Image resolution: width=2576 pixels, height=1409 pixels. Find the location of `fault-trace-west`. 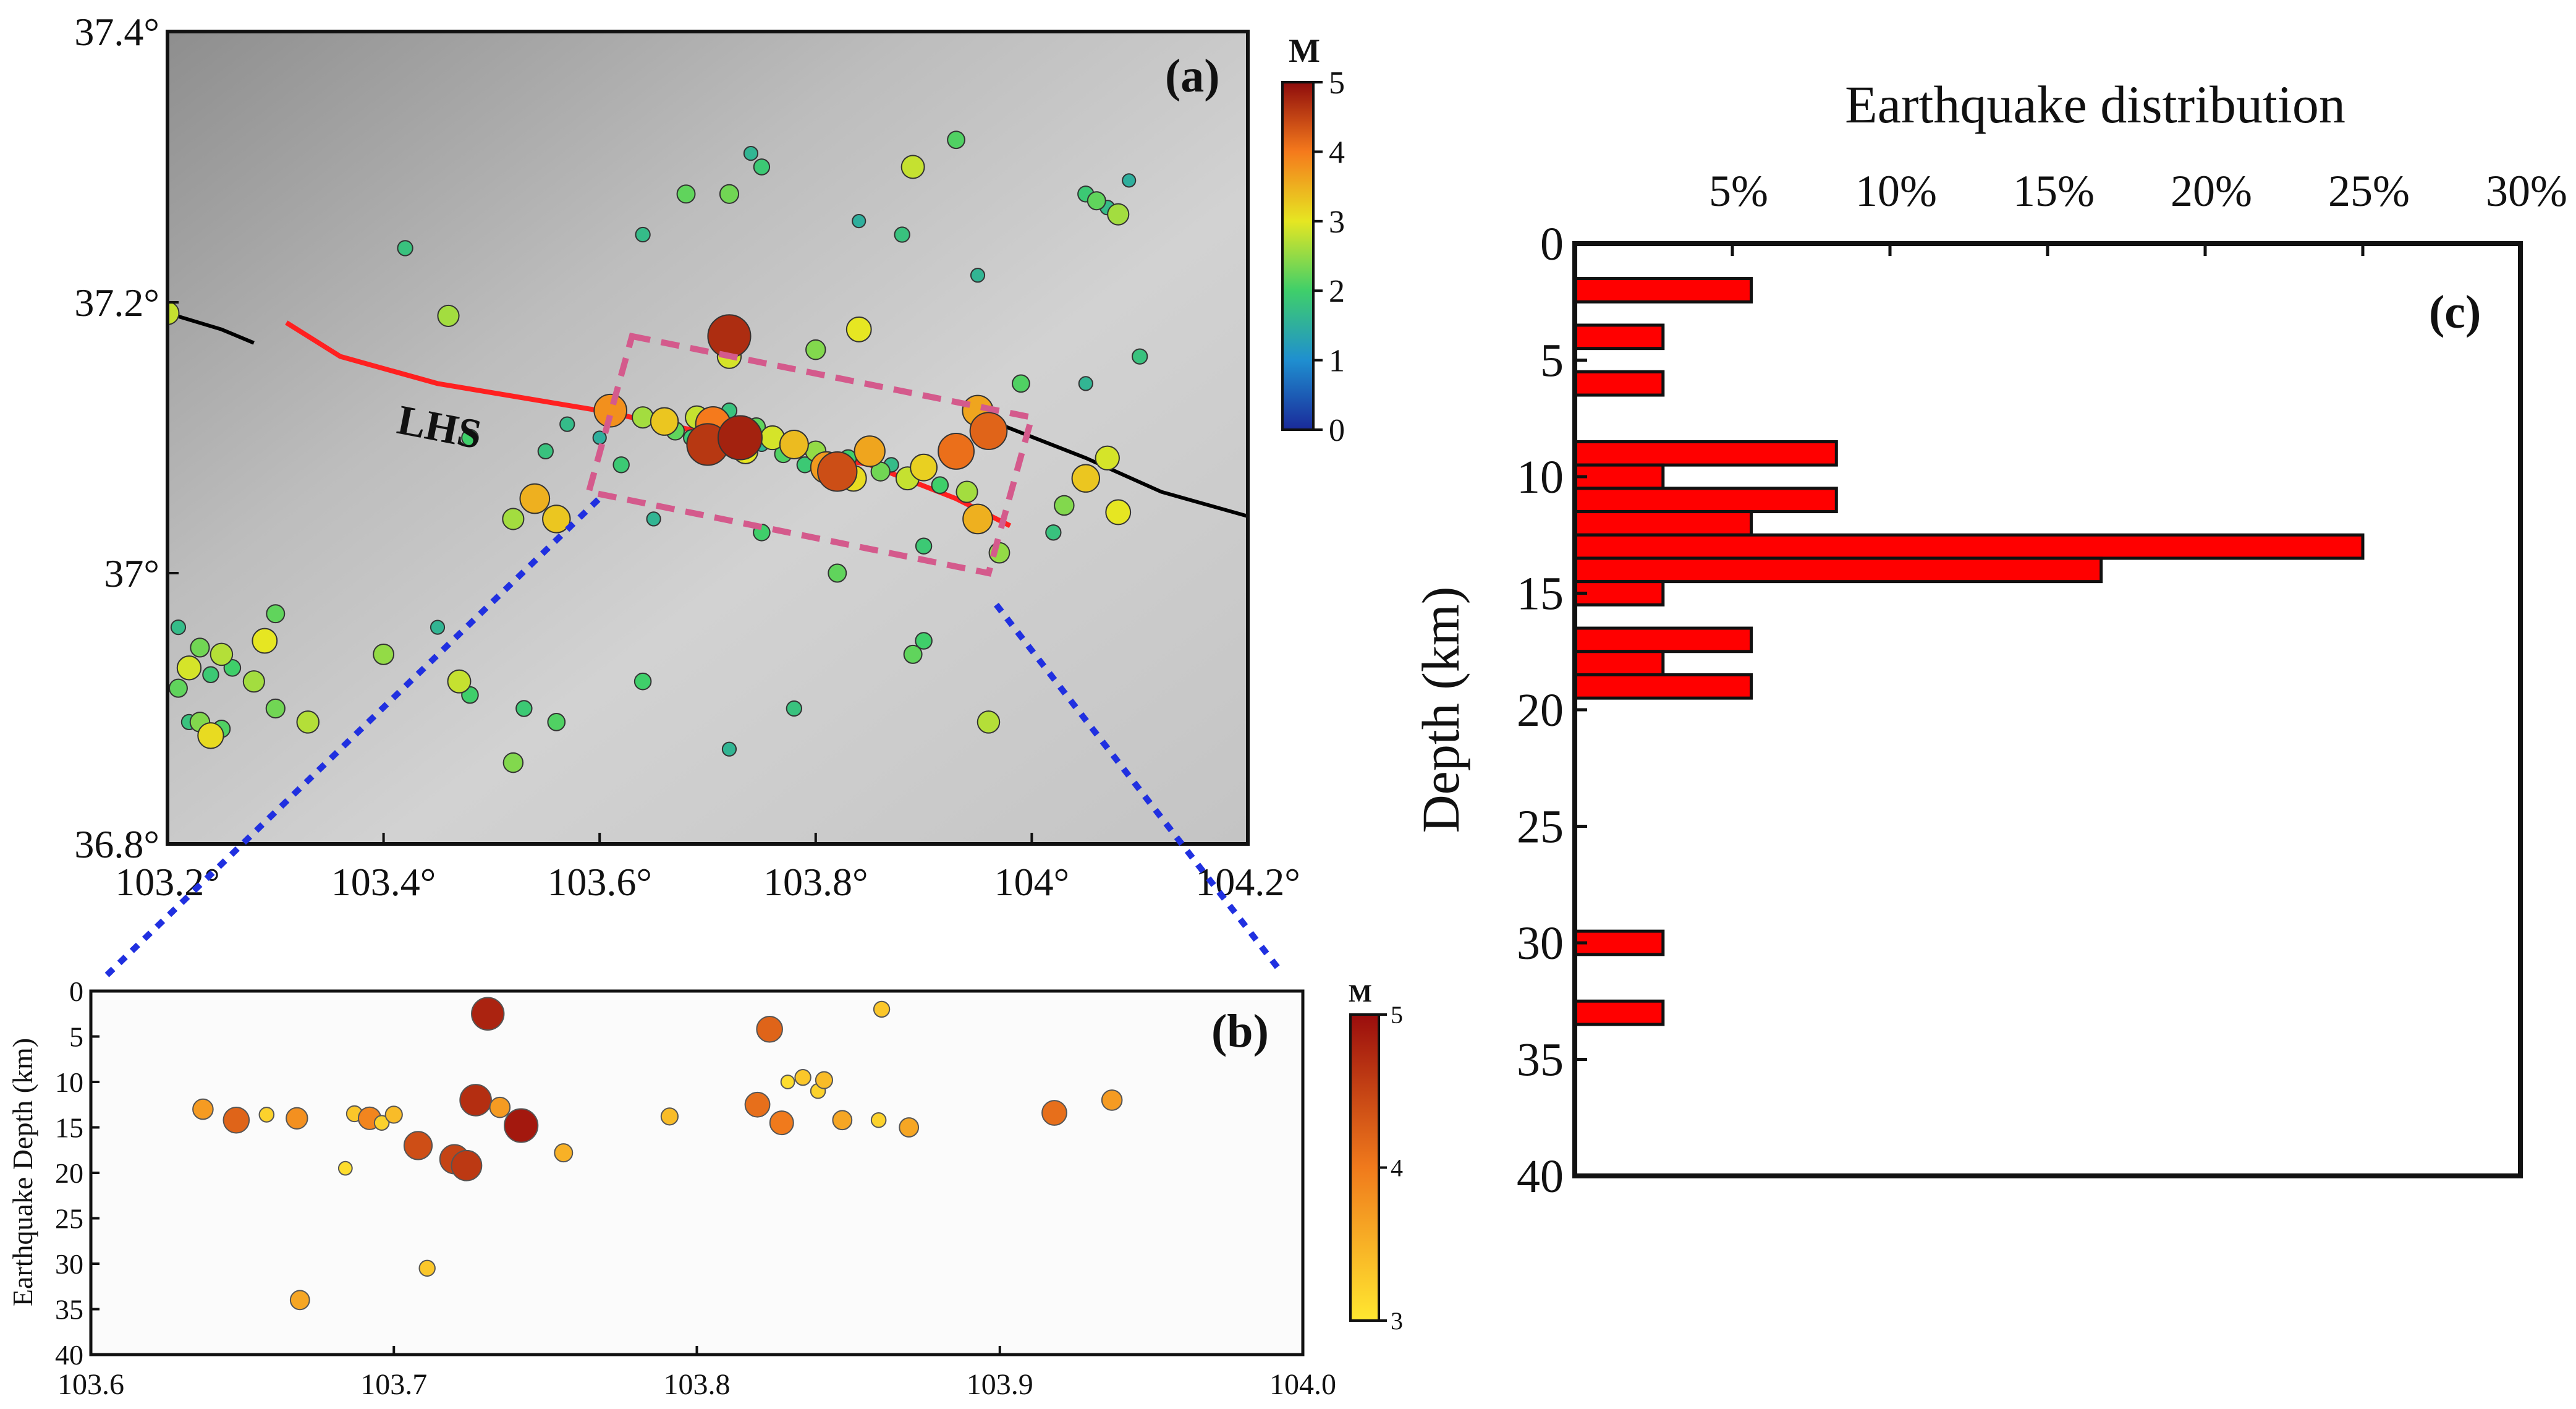

fault-trace-west is located at coordinates (211, 328).